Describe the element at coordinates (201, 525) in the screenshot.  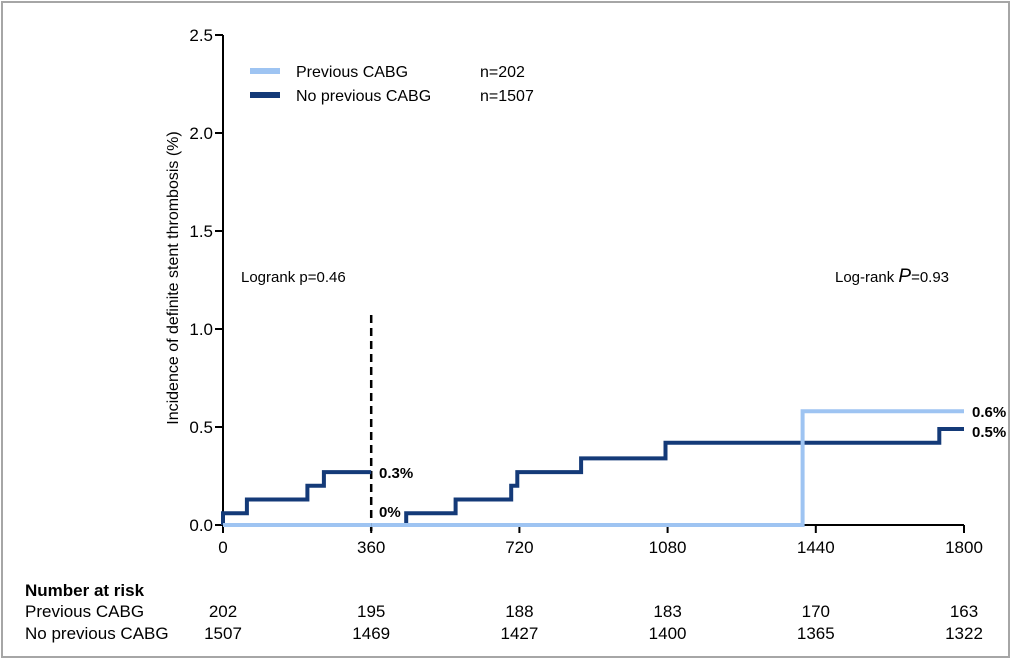
I see `y-tick-label: 0.0` at that location.